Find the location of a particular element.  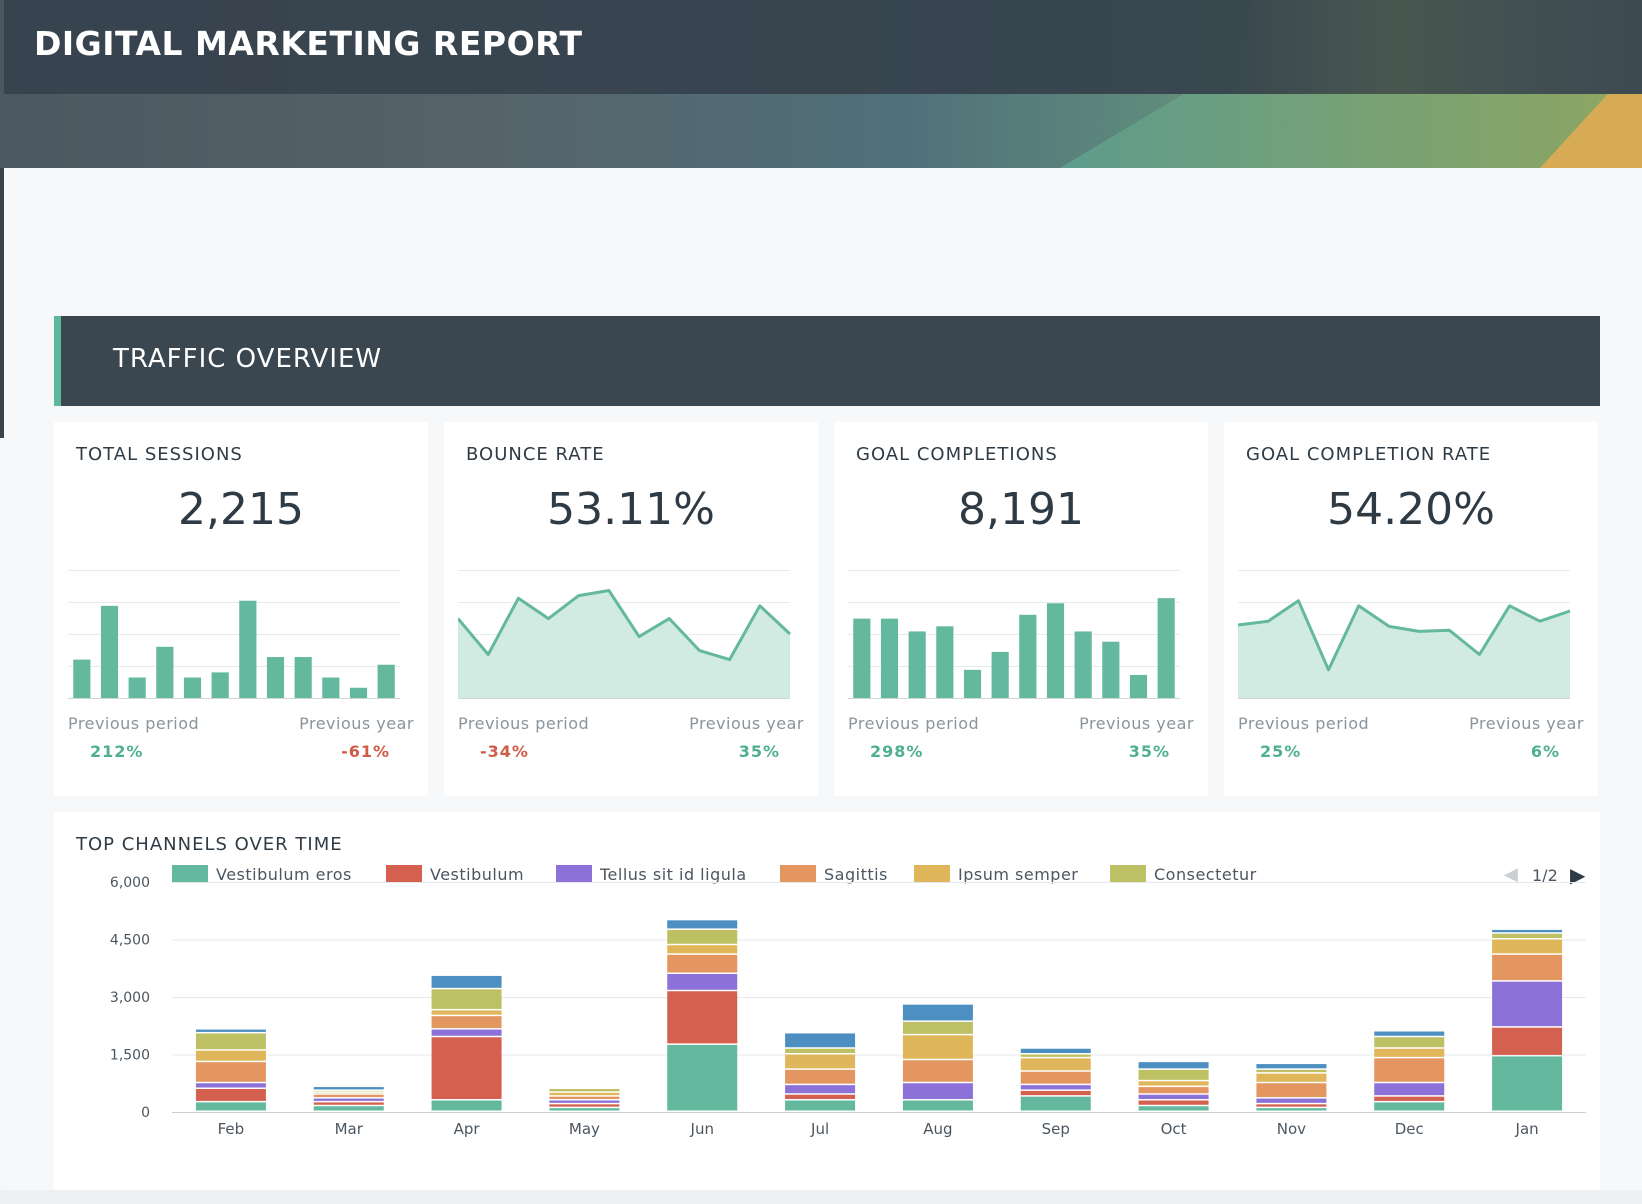

kpi-title: GOAL COMPLETION RATE is located at coordinates (1369, 454).